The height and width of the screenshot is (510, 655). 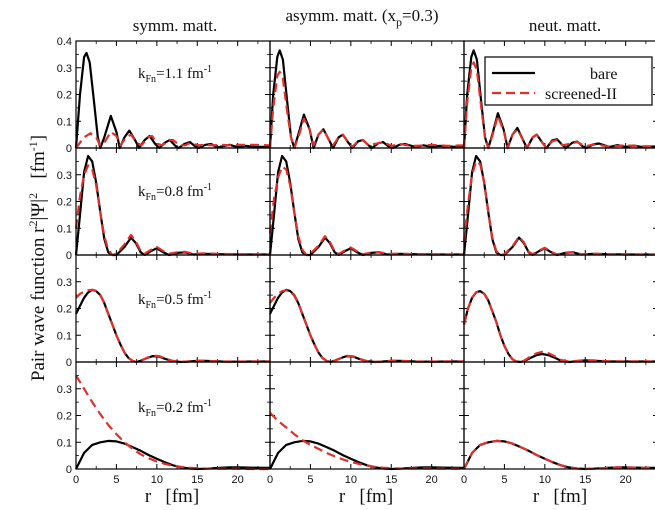 What do you see at coordinates (197, 480) in the screenshot?
I see `x-tick-label-r4-c1-3: 15` at bounding box center [197, 480].